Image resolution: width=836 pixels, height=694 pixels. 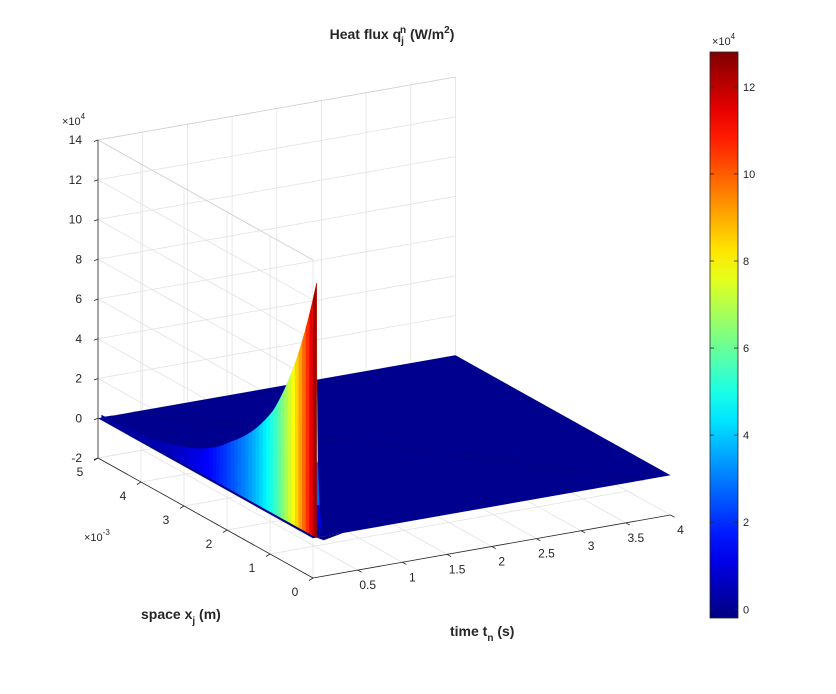 What do you see at coordinates (76, 180) in the screenshot?
I see `z-tick-label: 12` at bounding box center [76, 180].